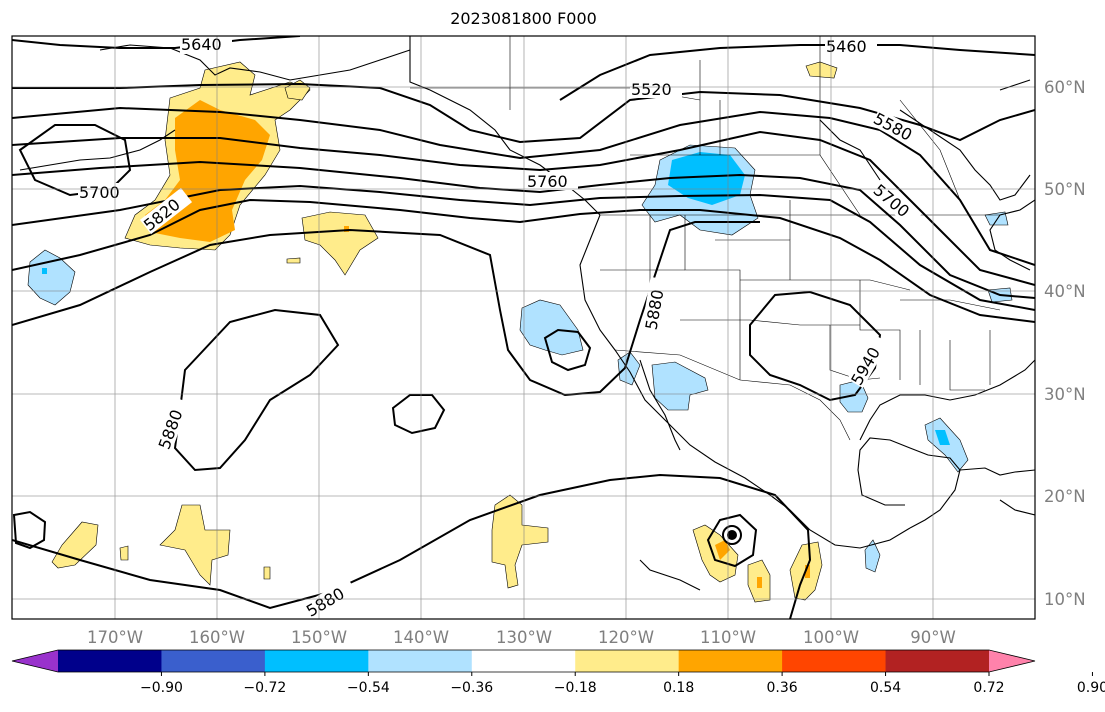  Describe the element at coordinates (201, 44) in the screenshot. I see `contour-label: 5640` at that location.